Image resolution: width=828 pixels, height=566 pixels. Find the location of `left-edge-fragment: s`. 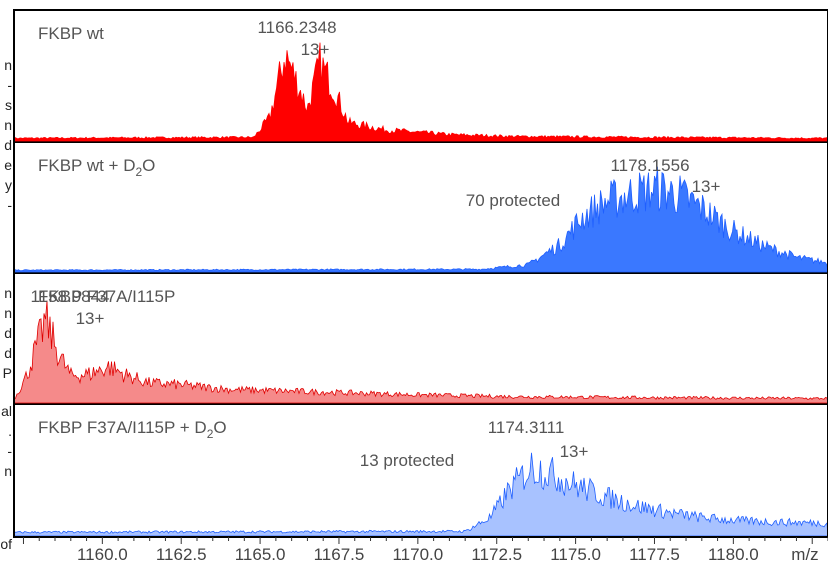

left-edge-fragment: s is located at coordinates (8, 105).